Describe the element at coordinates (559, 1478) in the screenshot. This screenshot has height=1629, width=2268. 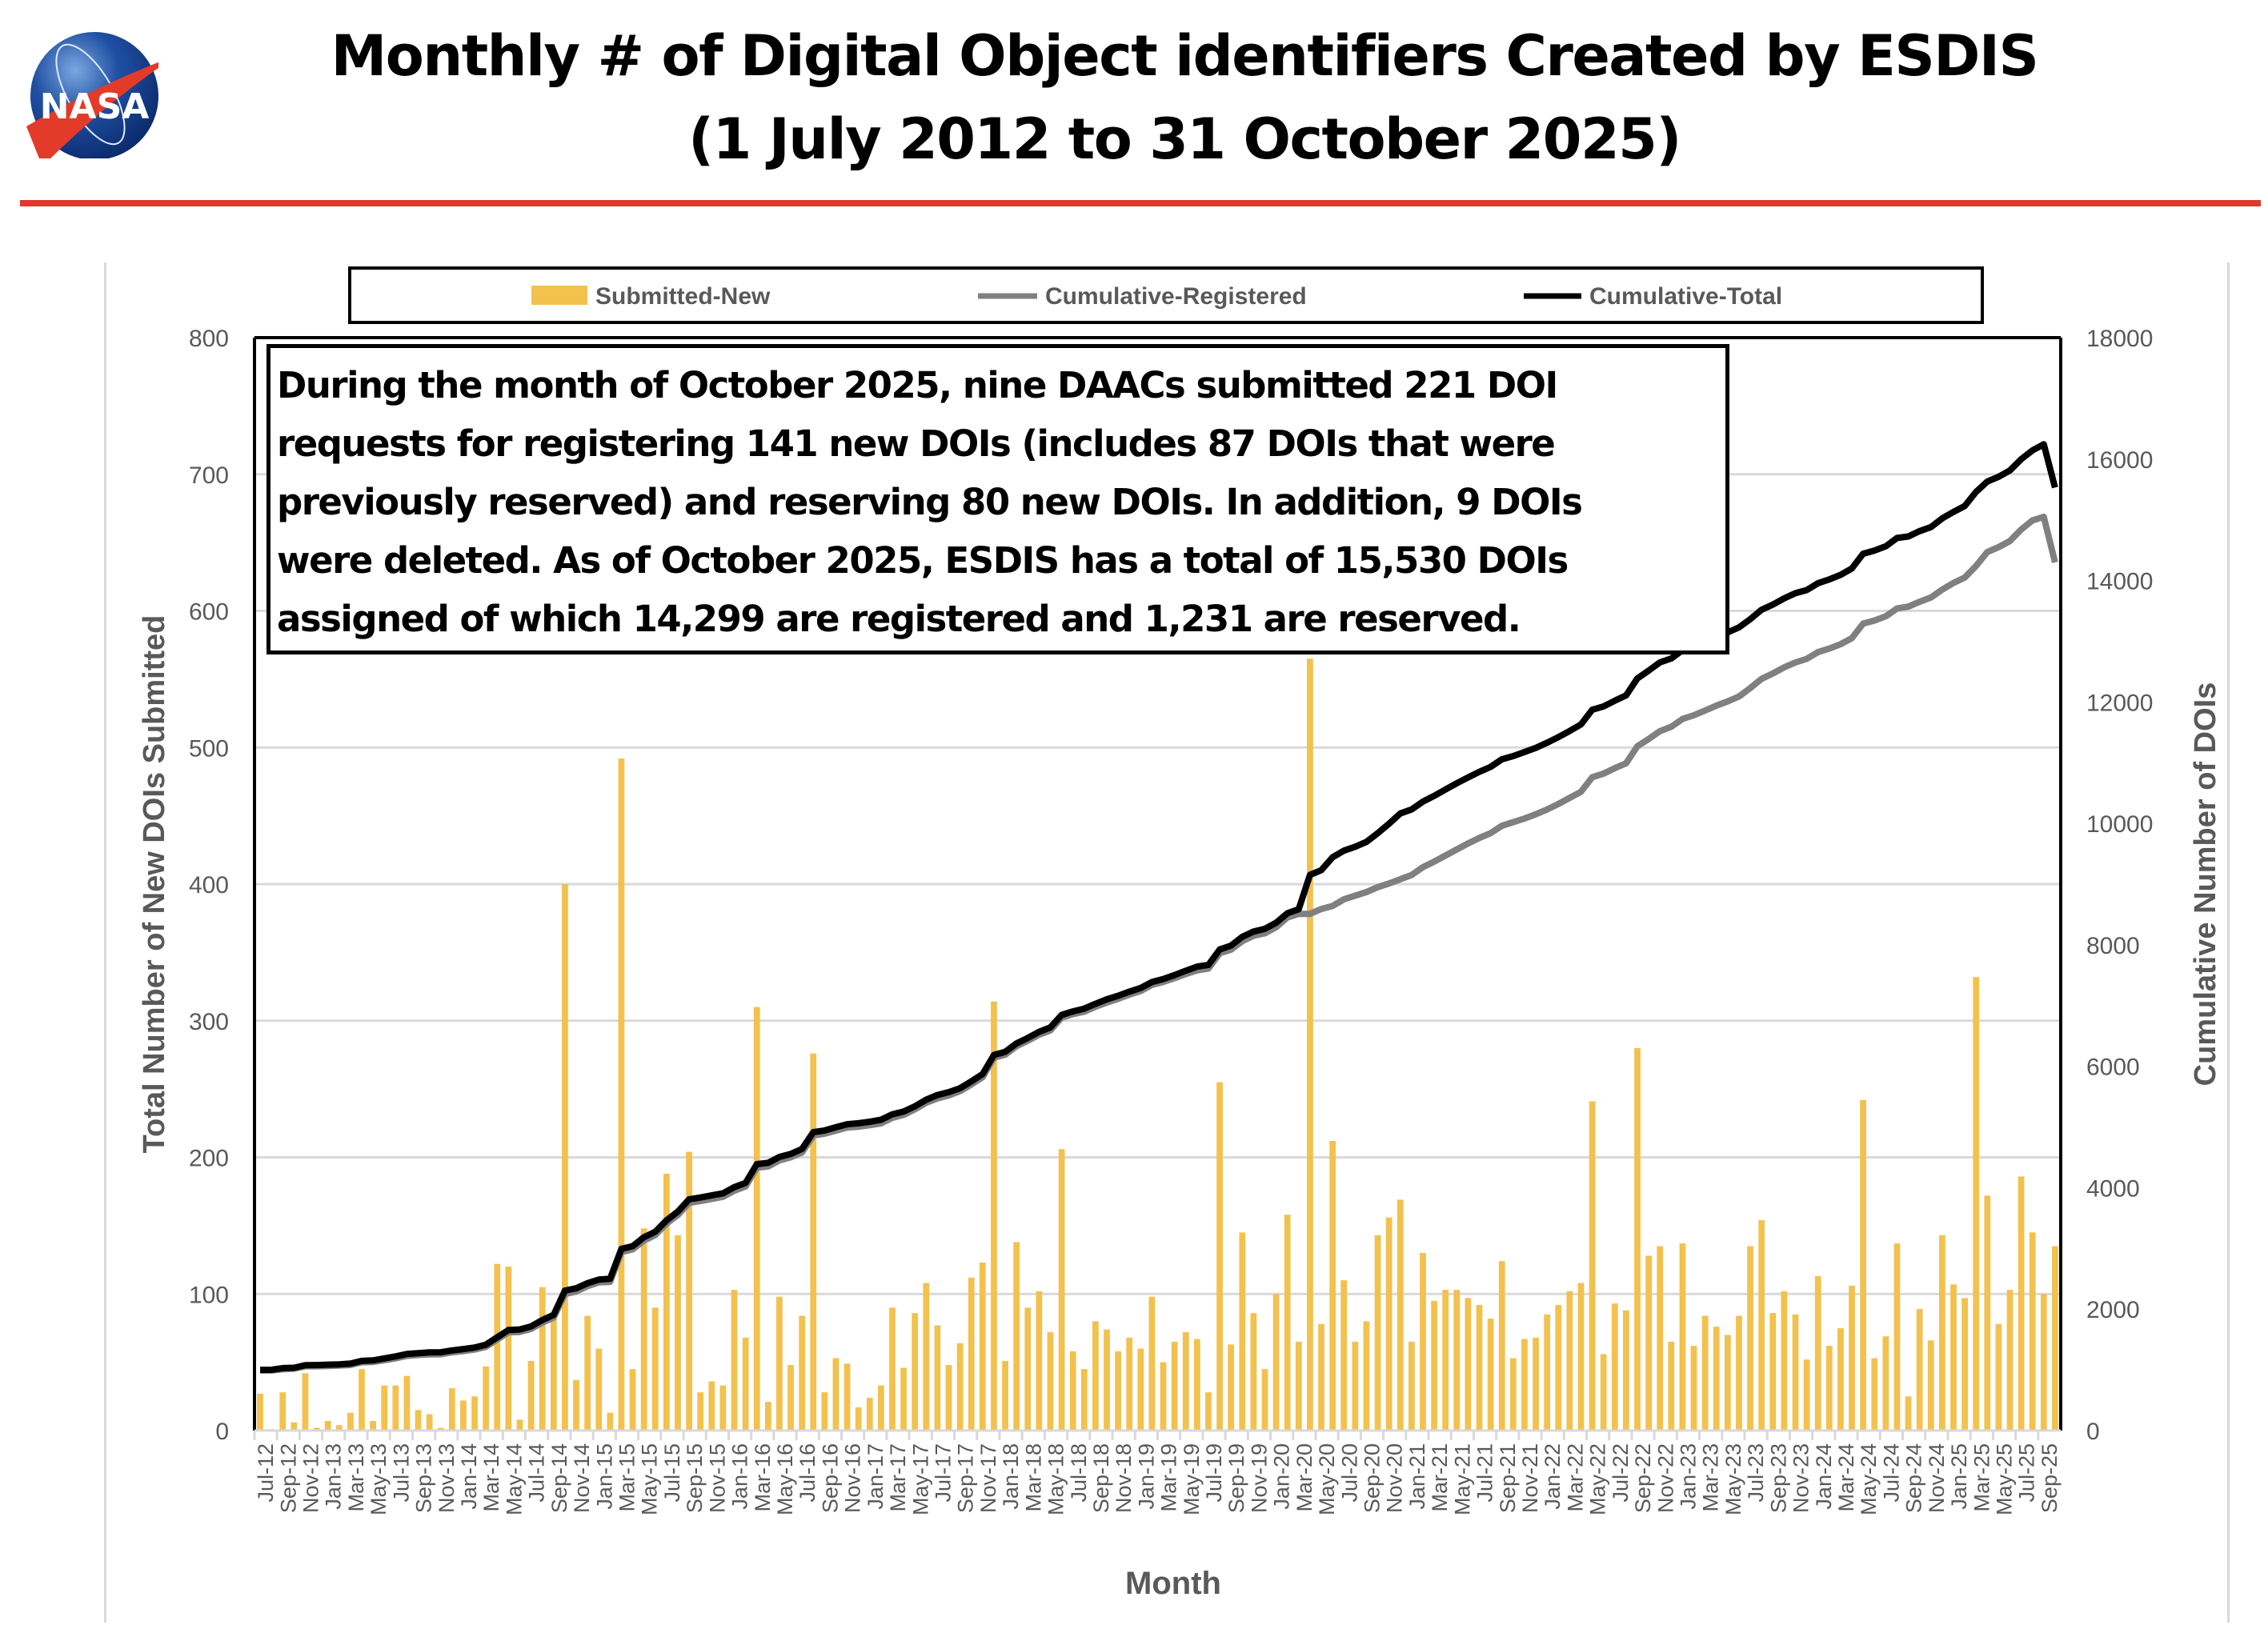
I see `x-tick-label: Sep-14` at that location.